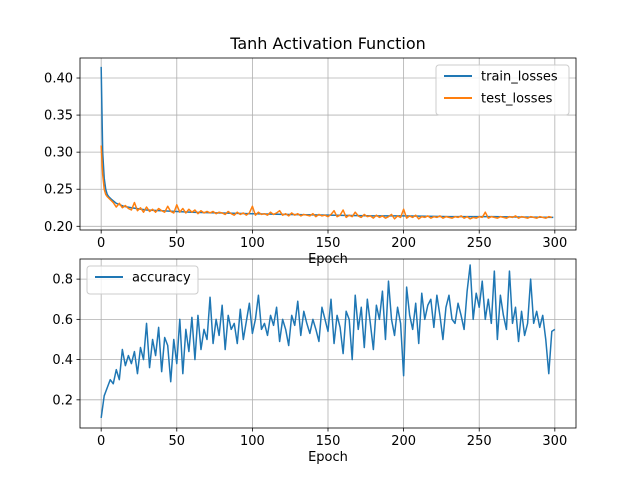  Describe the element at coordinates (62, 360) in the screenshot. I see `y-tick-label: 0.4` at that location.